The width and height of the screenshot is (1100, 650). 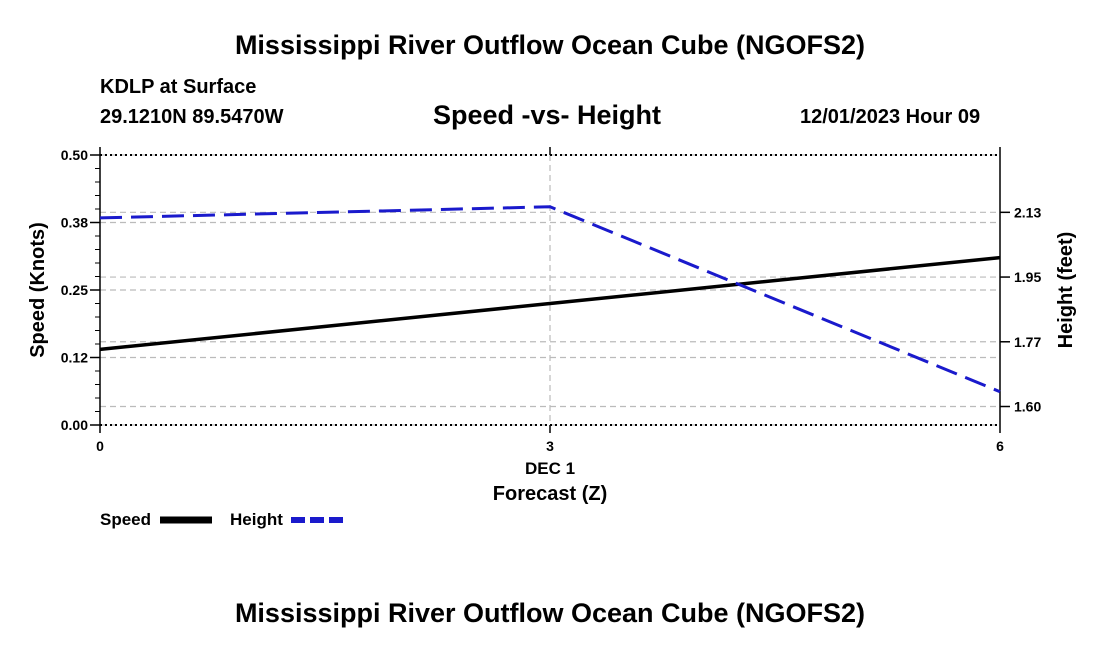 I want to click on y-tick-label: 0.50, so click(x=74, y=155).